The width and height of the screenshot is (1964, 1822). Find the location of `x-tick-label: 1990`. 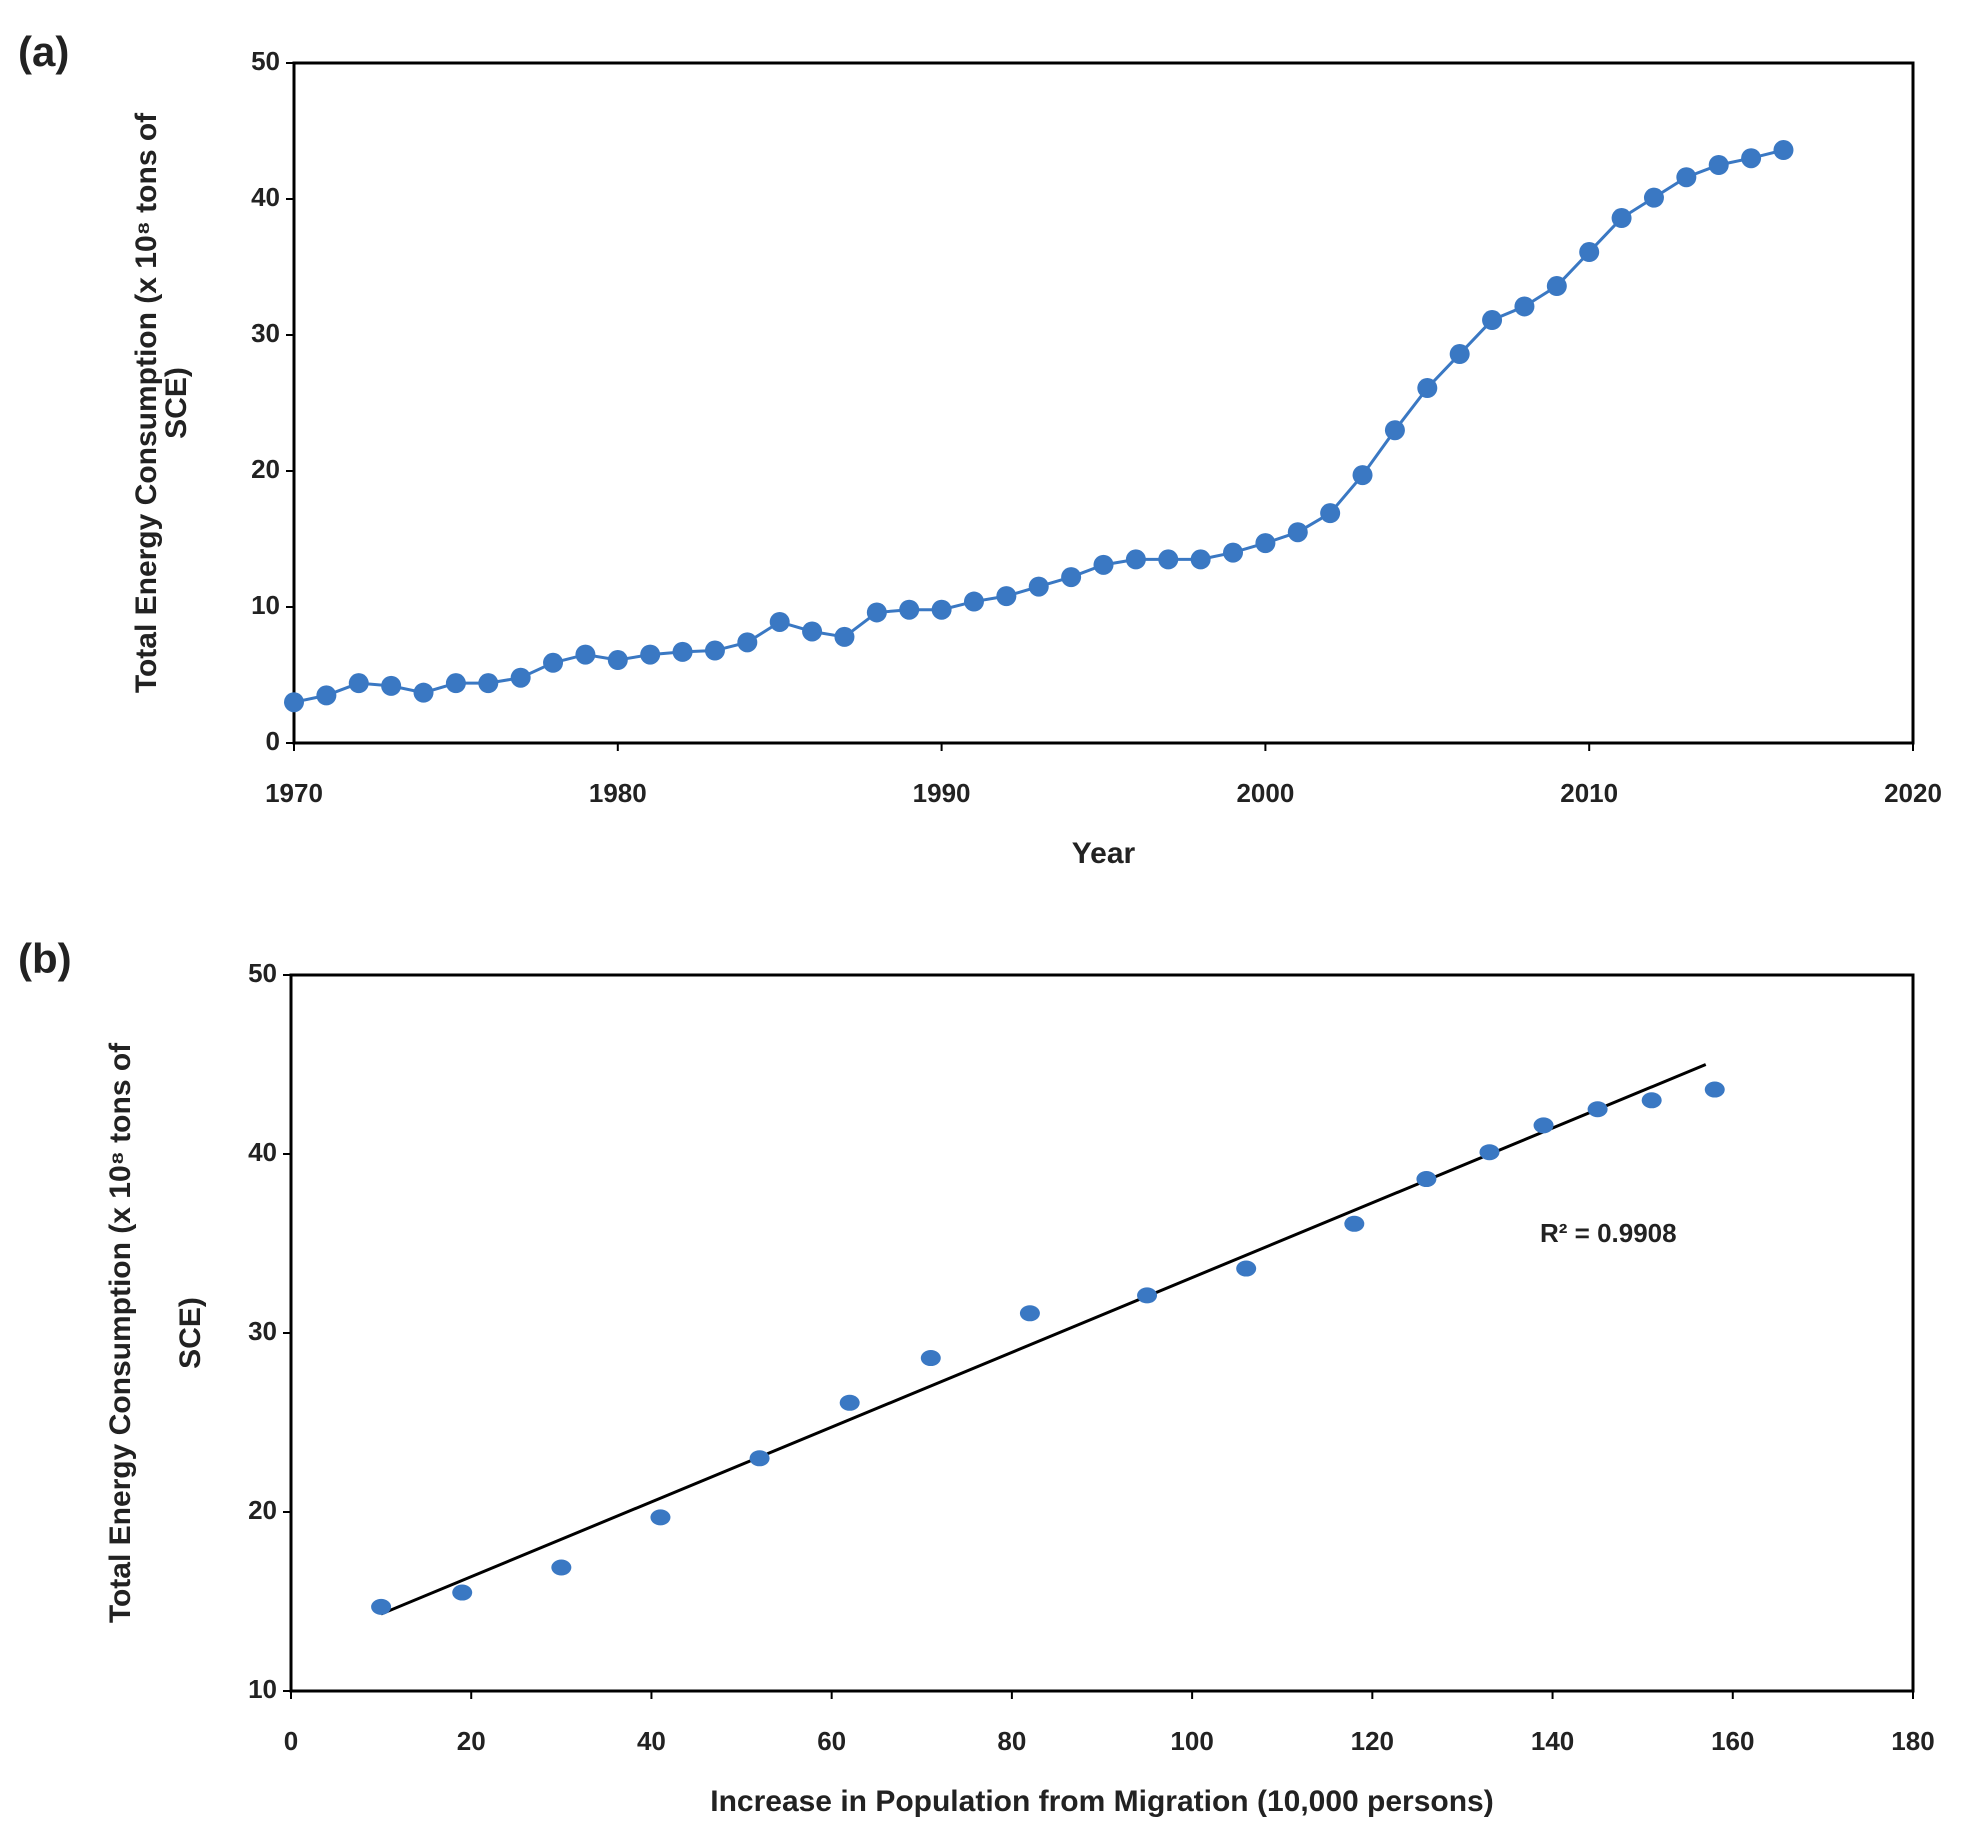

x-tick-label: 1990 is located at coordinates (942, 793).